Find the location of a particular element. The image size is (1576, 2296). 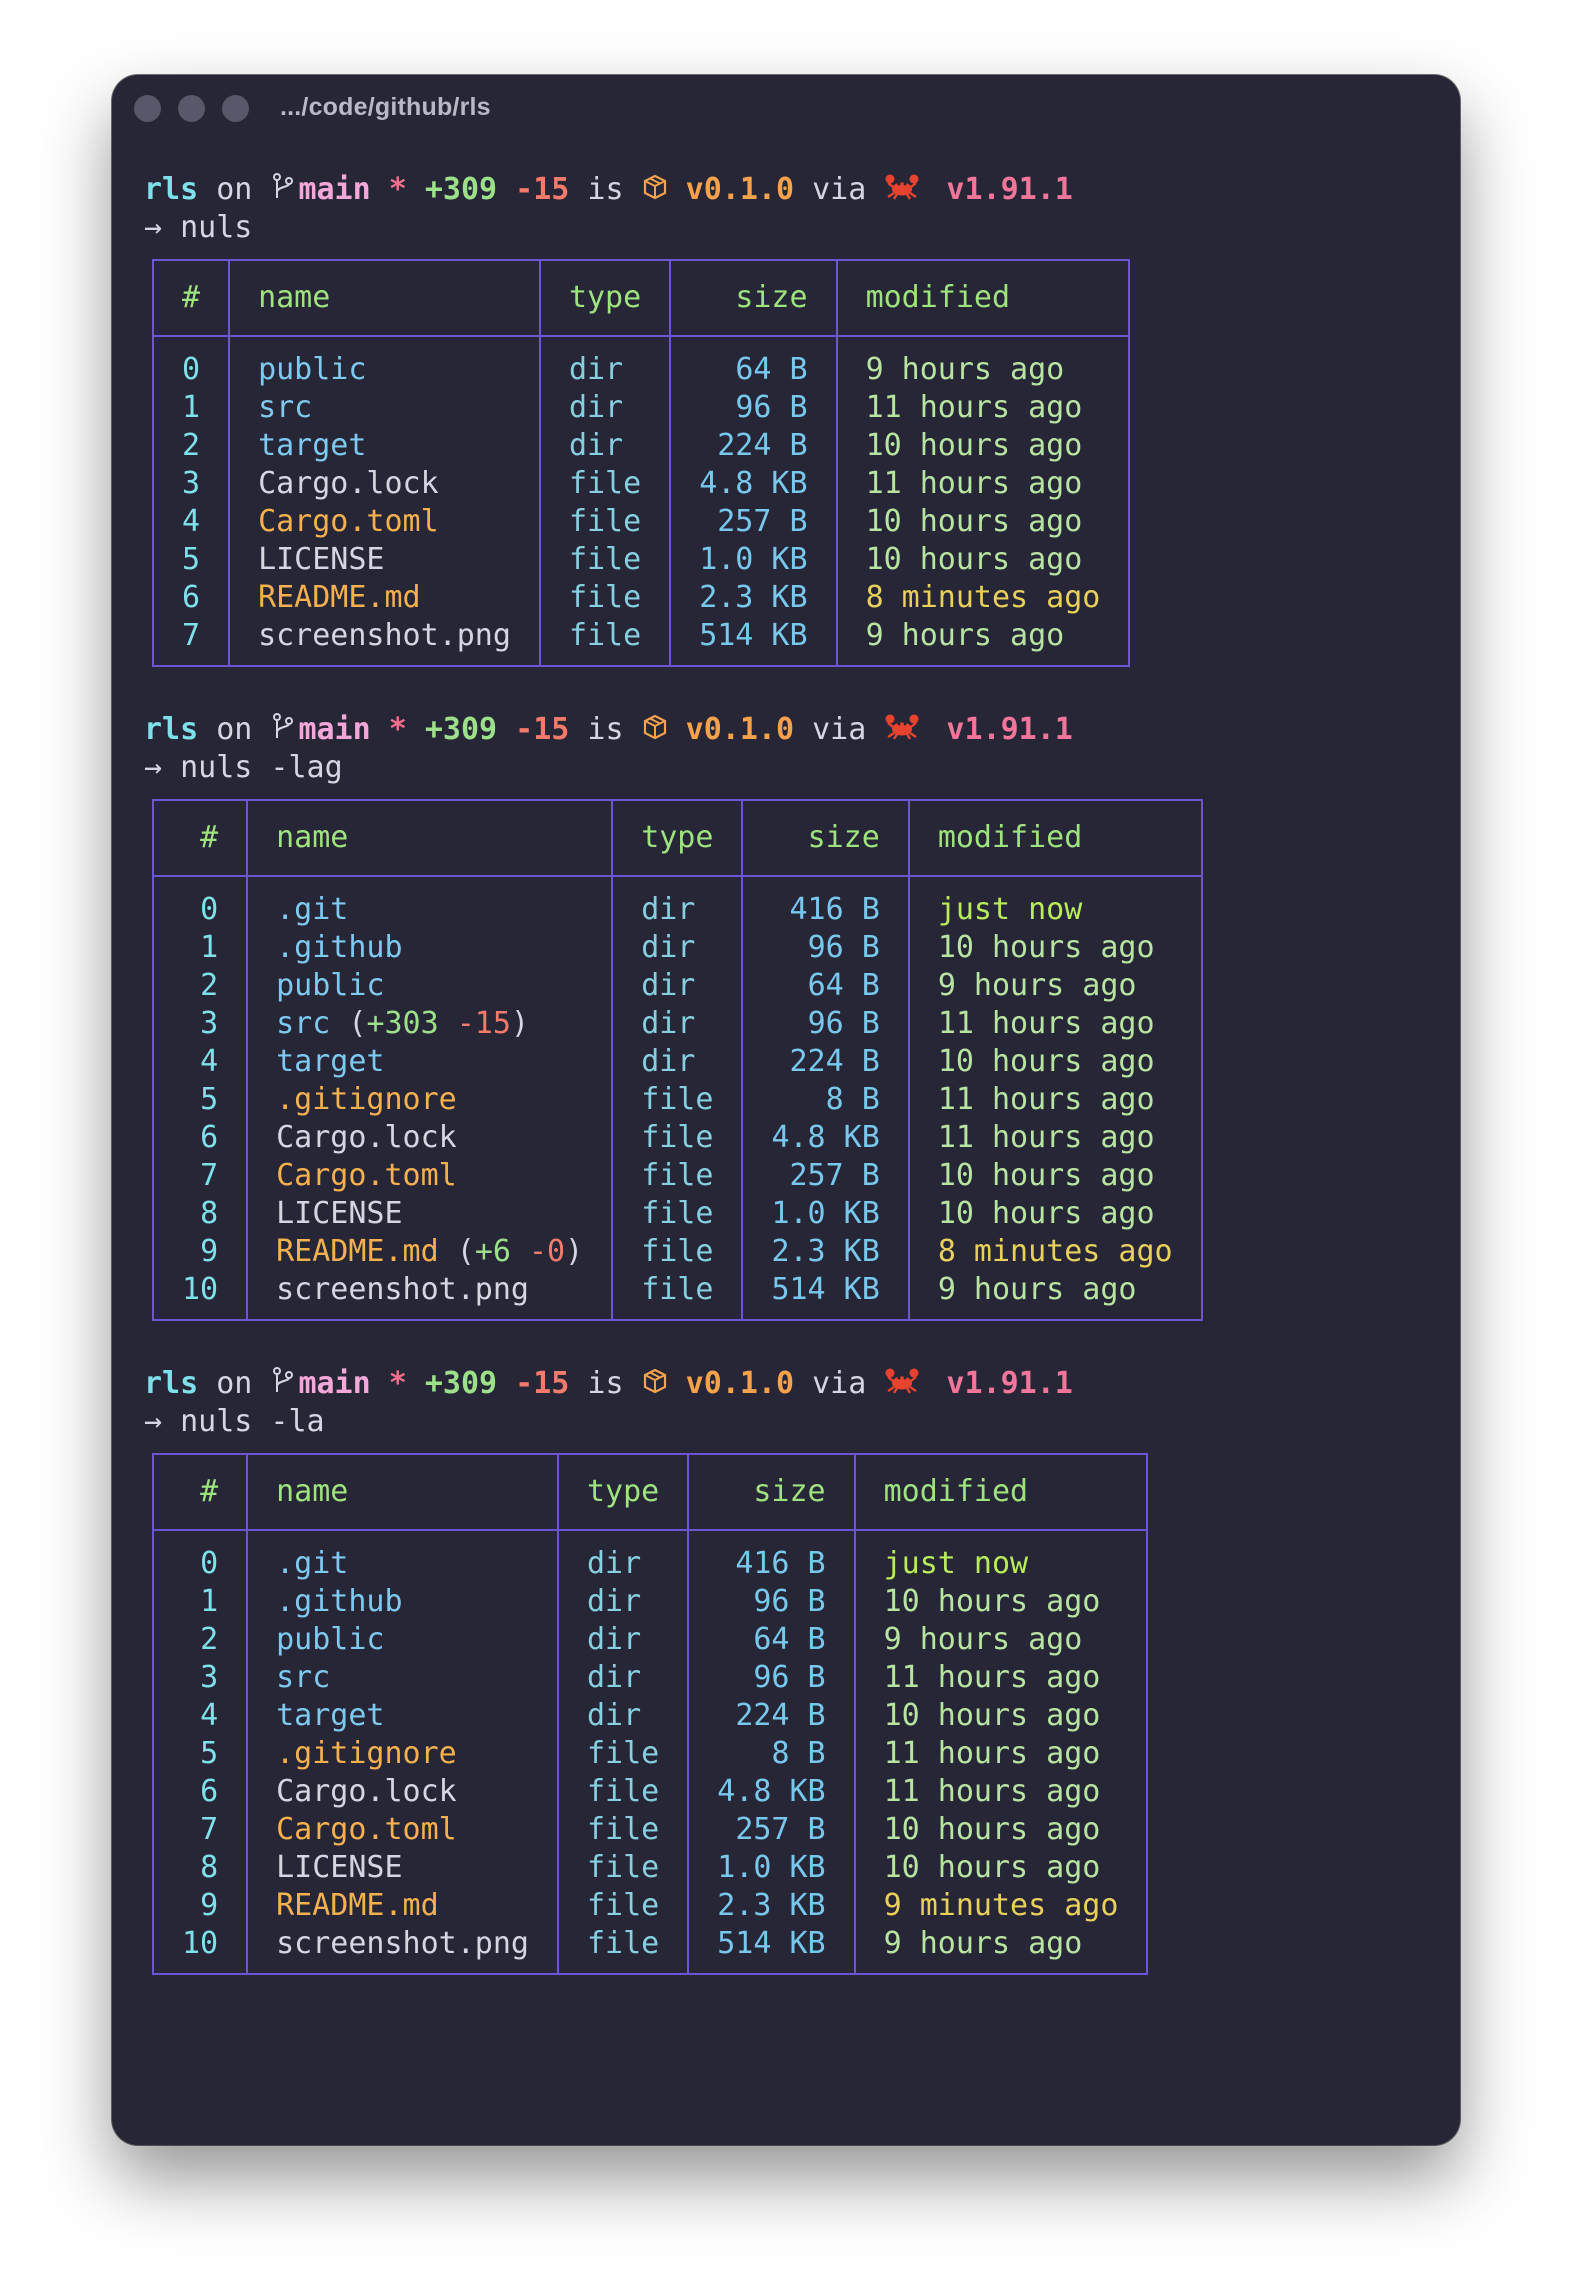

file-name: .gitignore is located at coordinates (366, 1099).